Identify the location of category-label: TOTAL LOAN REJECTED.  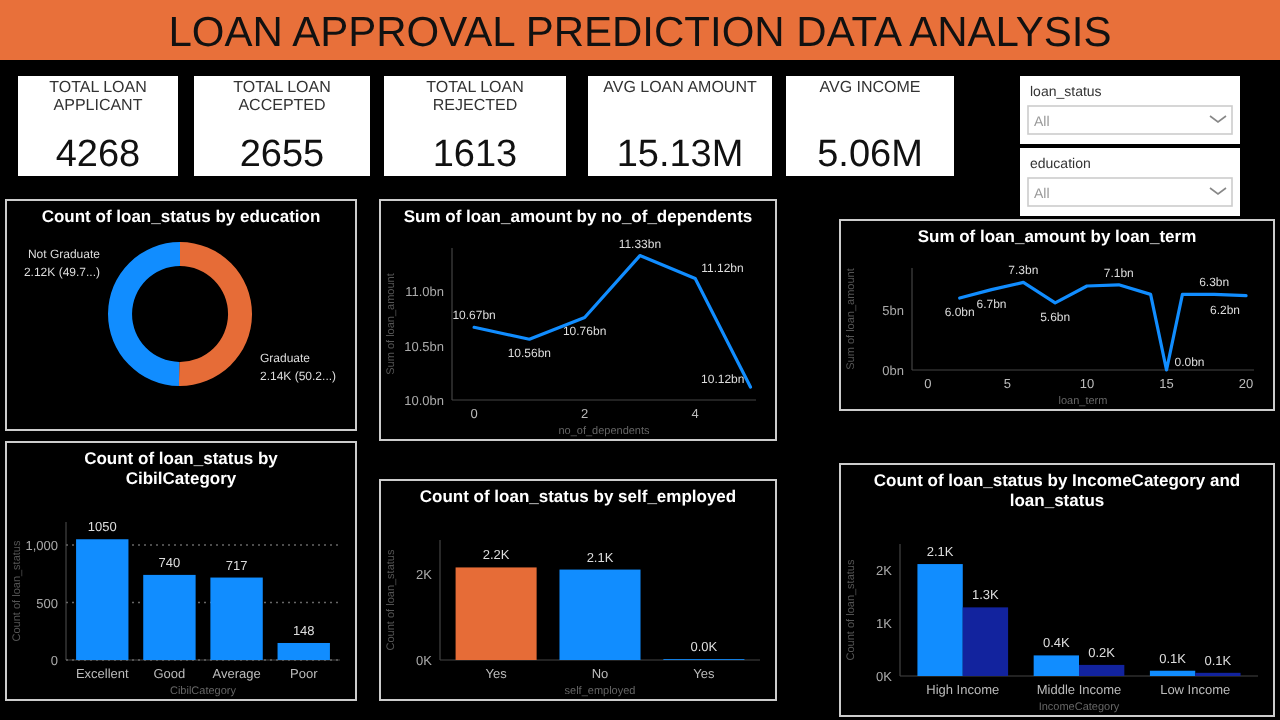
(475, 96).